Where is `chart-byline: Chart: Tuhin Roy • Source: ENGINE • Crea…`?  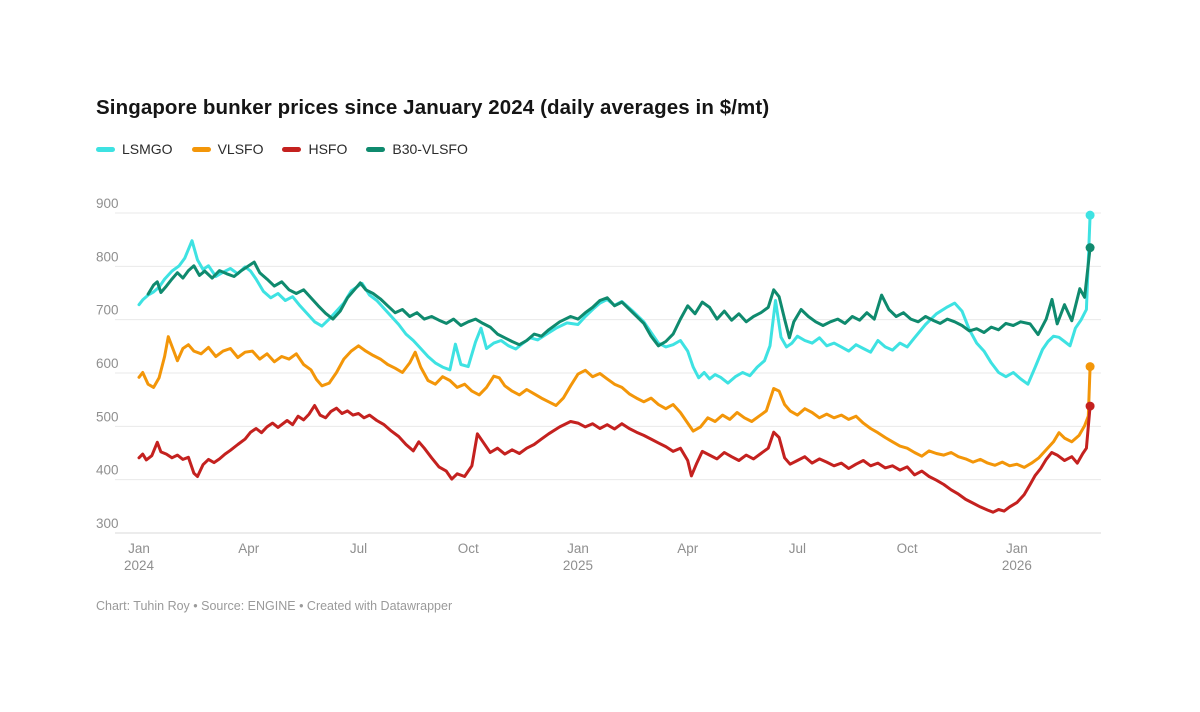
chart-byline: Chart: Tuhin Roy • Source: ENGINE • Crea… is located at coordinates (274, 606).